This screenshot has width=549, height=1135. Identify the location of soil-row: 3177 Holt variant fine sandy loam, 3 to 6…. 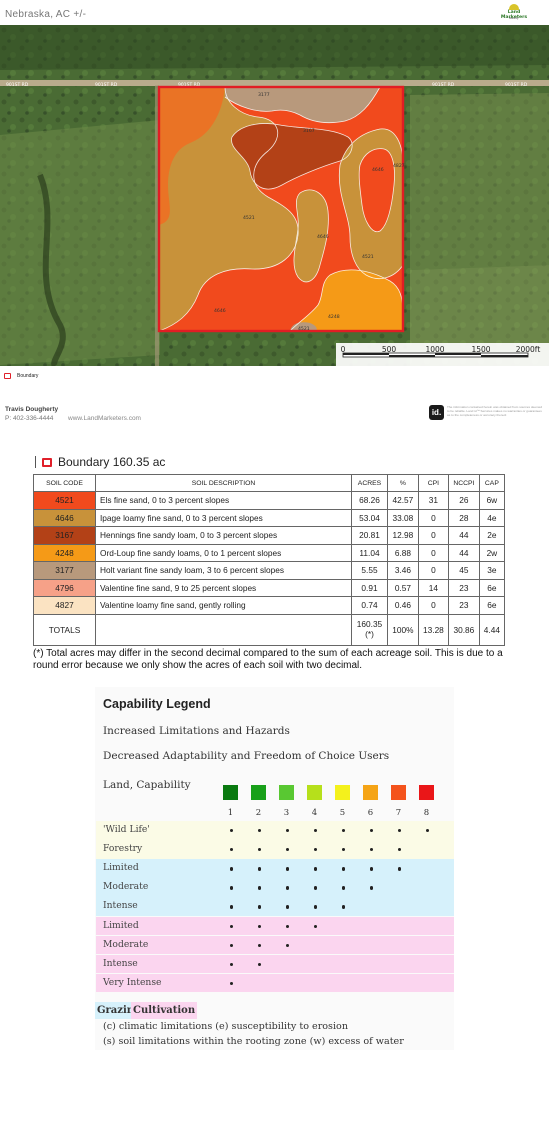
(269, 570).